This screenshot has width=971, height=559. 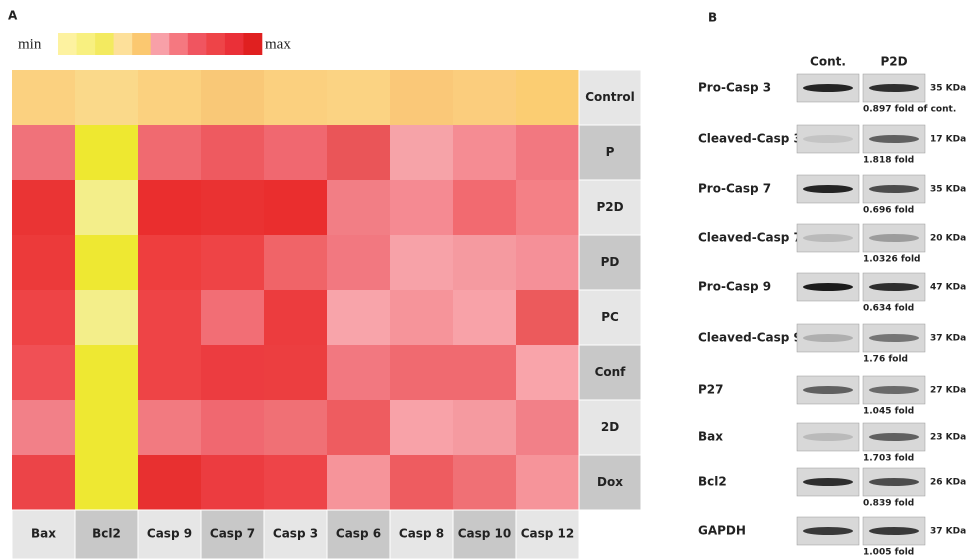 What do you see at coordinates (750, 139) in the screenshot?
I see `protein-label: Cleaved-Casp 3` at bounding box center [750, 139].